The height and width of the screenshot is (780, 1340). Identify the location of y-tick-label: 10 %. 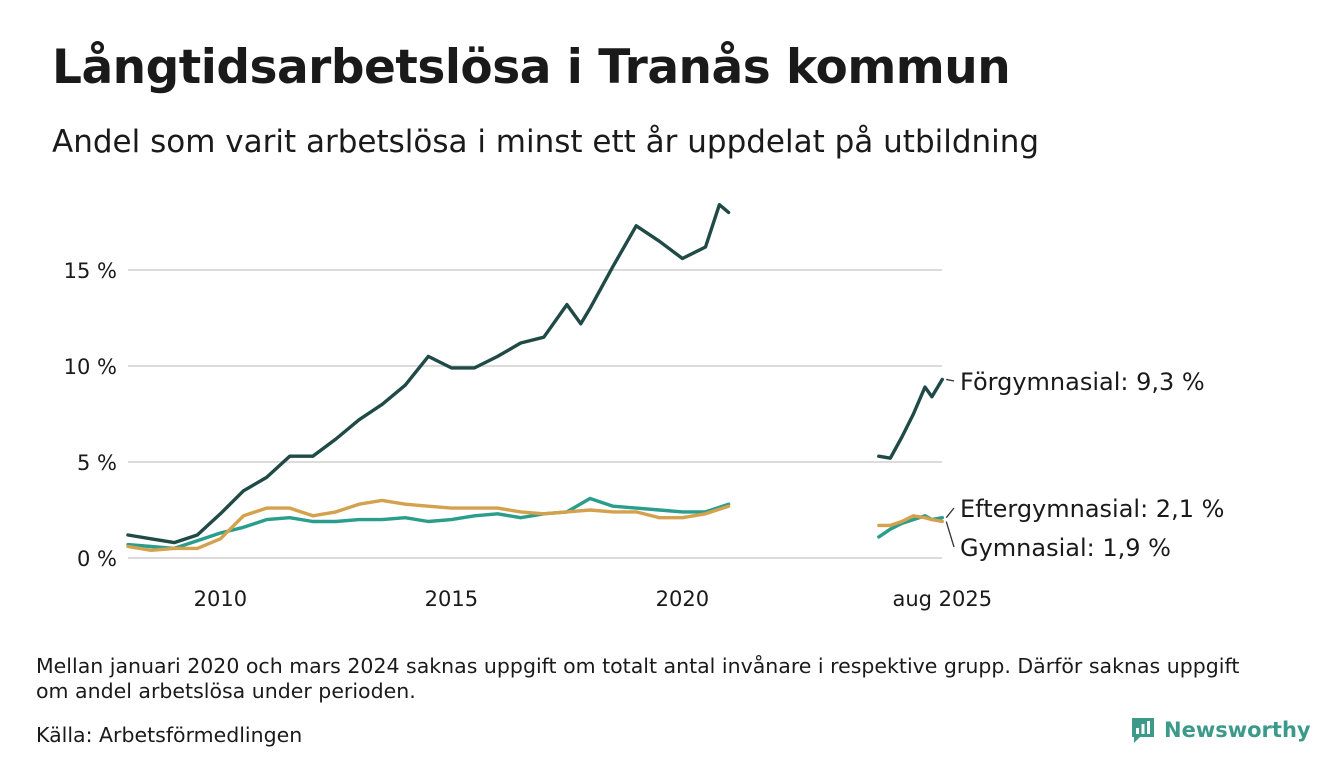
(90, 367).